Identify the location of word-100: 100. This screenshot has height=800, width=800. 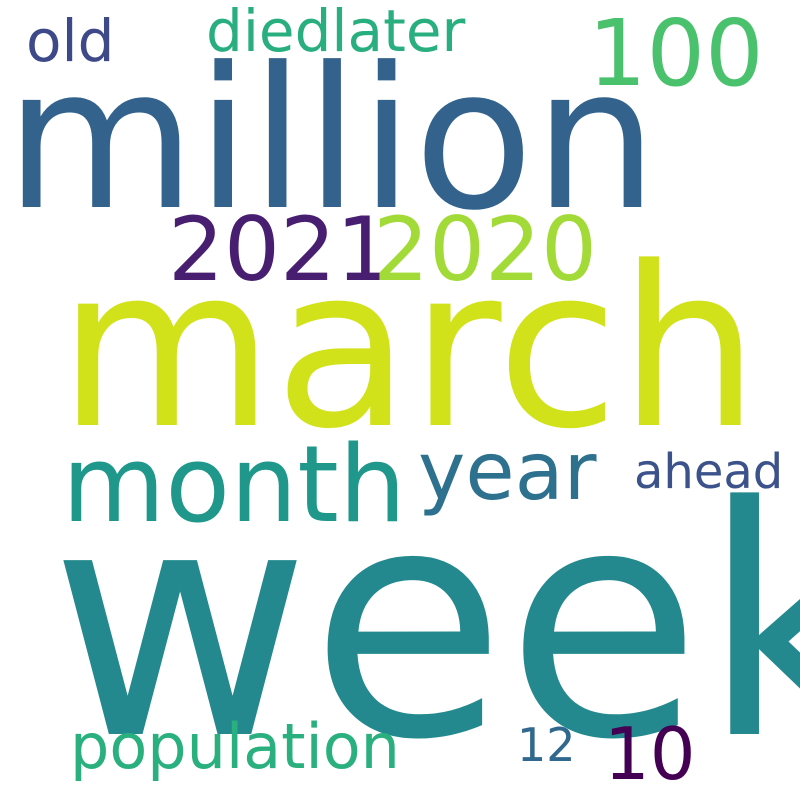
(676, 53).